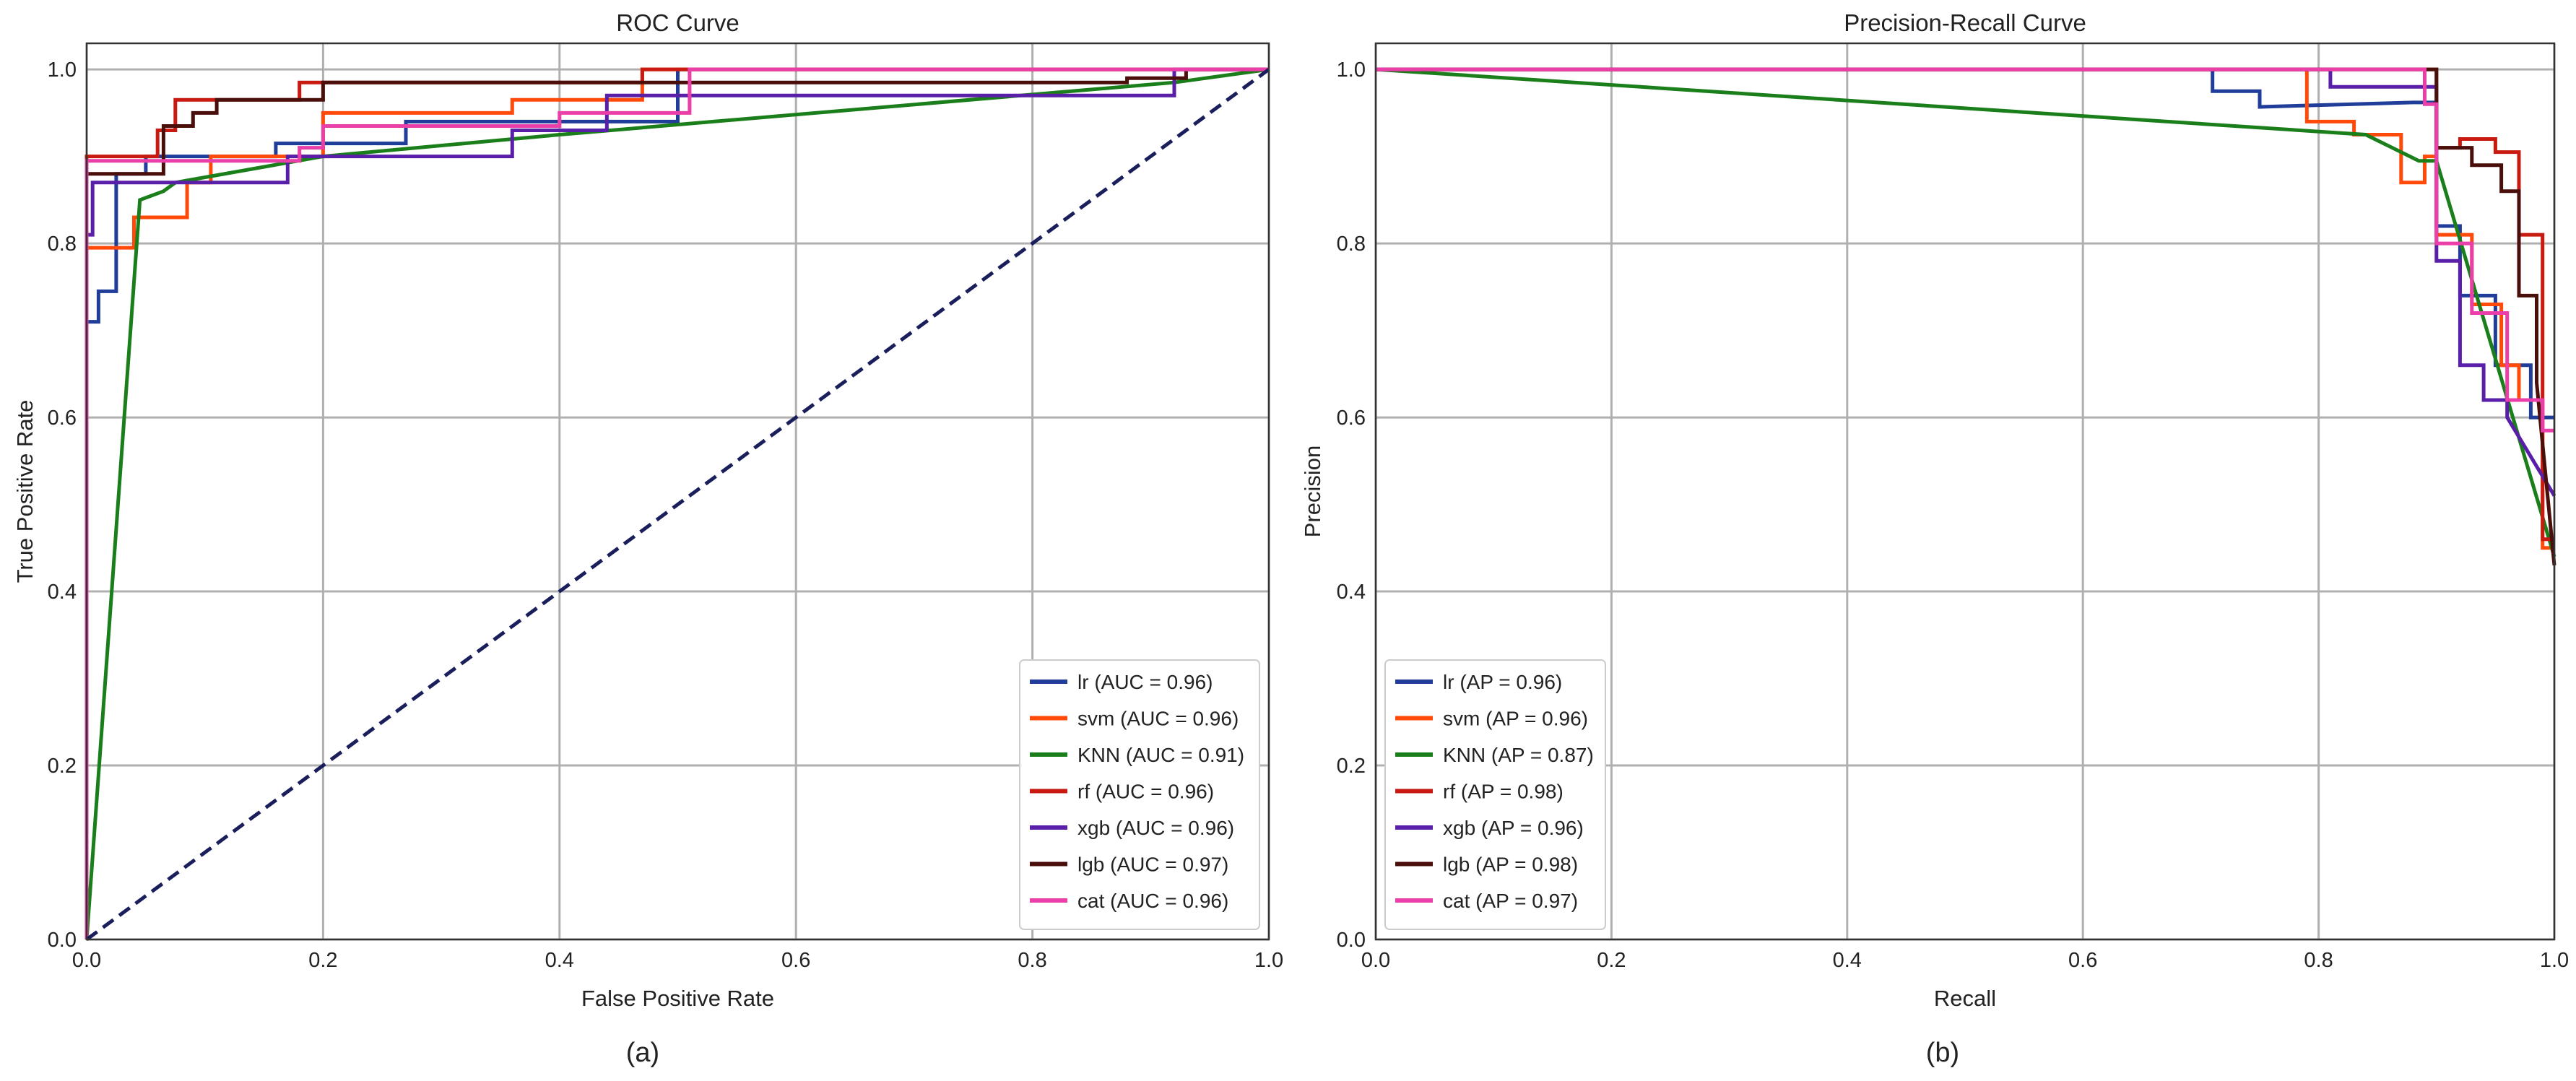 The height and width of the screenshot is (1081, 2576). What do you see at coordinates (1032, 960) in the screenshot?
I see `roc-x-tick-label: 0.8` at bounding box center [1032, 960].